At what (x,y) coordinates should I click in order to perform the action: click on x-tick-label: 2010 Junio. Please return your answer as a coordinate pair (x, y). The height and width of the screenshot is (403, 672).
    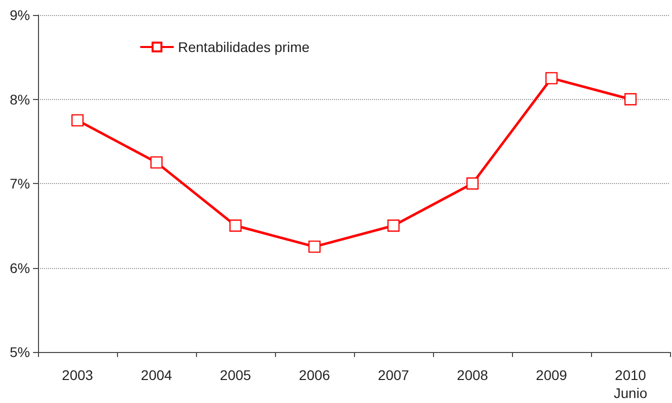
    Looking at the image, I should click on (631, 384).